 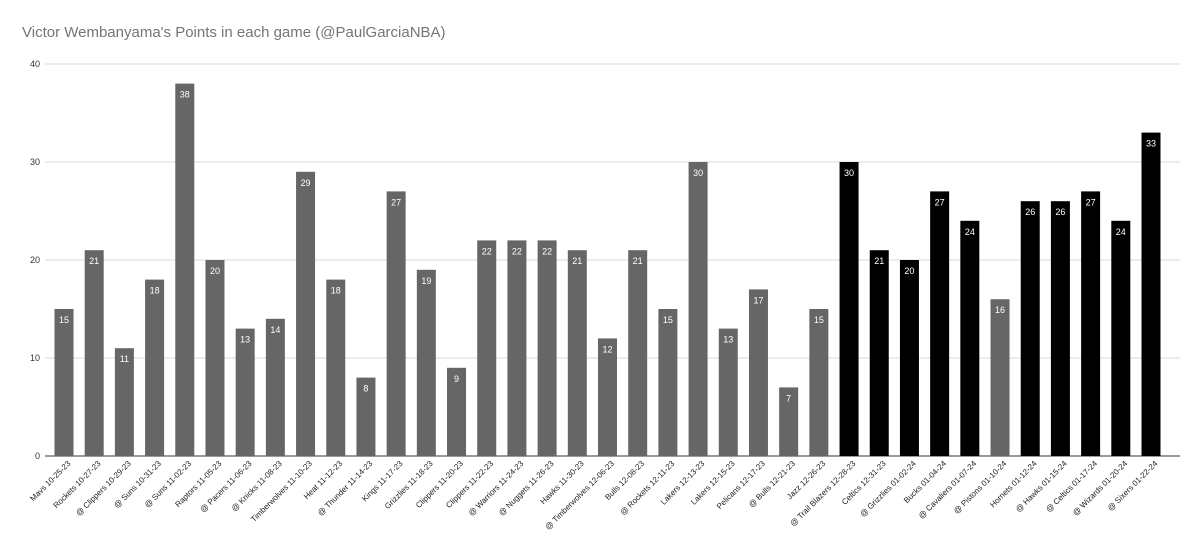 What do you see at coordinates (1100, 488) in the screenshot?
I see `x-tick-label: @ Wizards 01-20-24` at bounding box center [1100, 488].